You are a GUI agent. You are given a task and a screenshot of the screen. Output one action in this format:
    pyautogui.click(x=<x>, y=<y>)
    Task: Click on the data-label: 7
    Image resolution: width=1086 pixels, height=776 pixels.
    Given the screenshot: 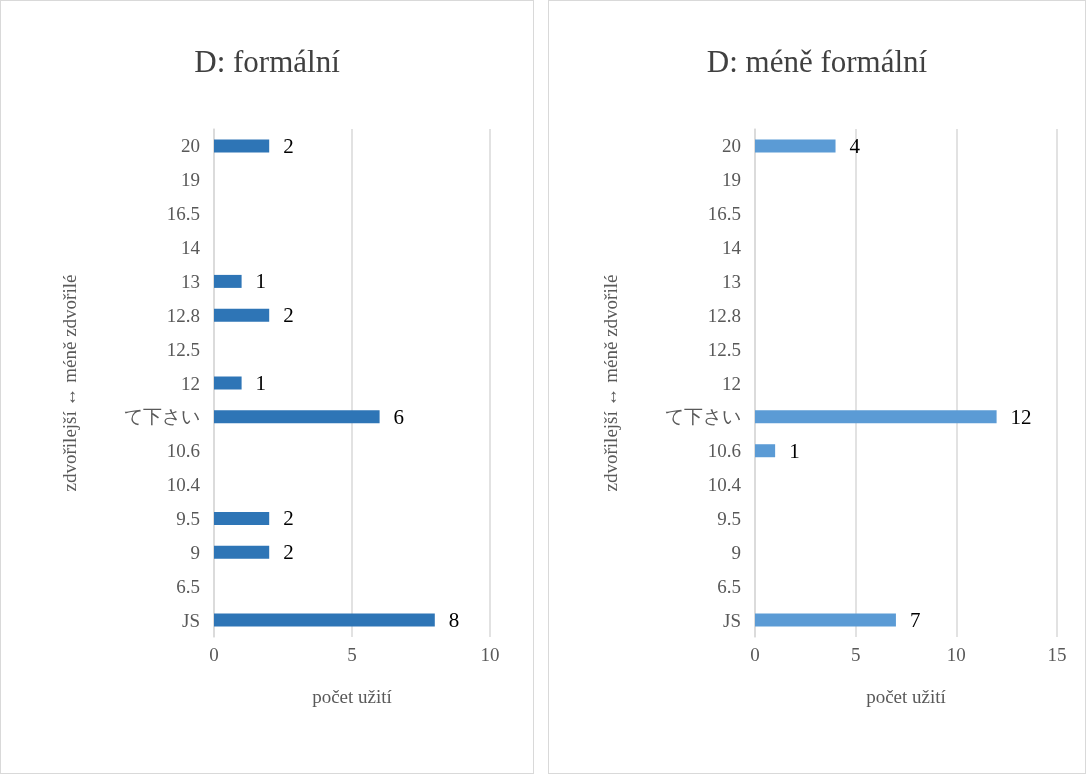 What is the action you would take?
    pyautogui.click(x=915, y=620)
    